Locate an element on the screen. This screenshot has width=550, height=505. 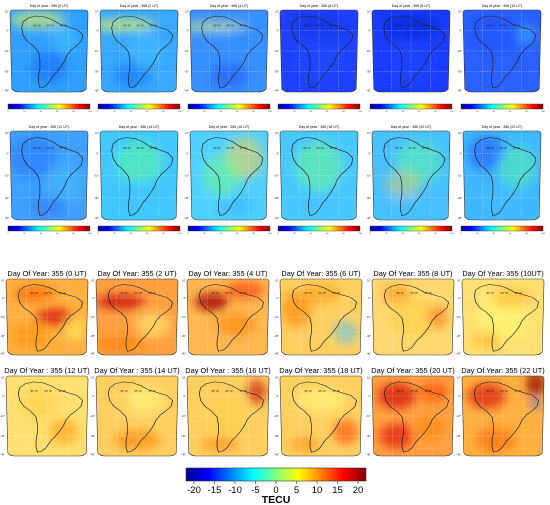
panel-title: Day of year : 356 (10 UT) is located at coordinates (502, 6).